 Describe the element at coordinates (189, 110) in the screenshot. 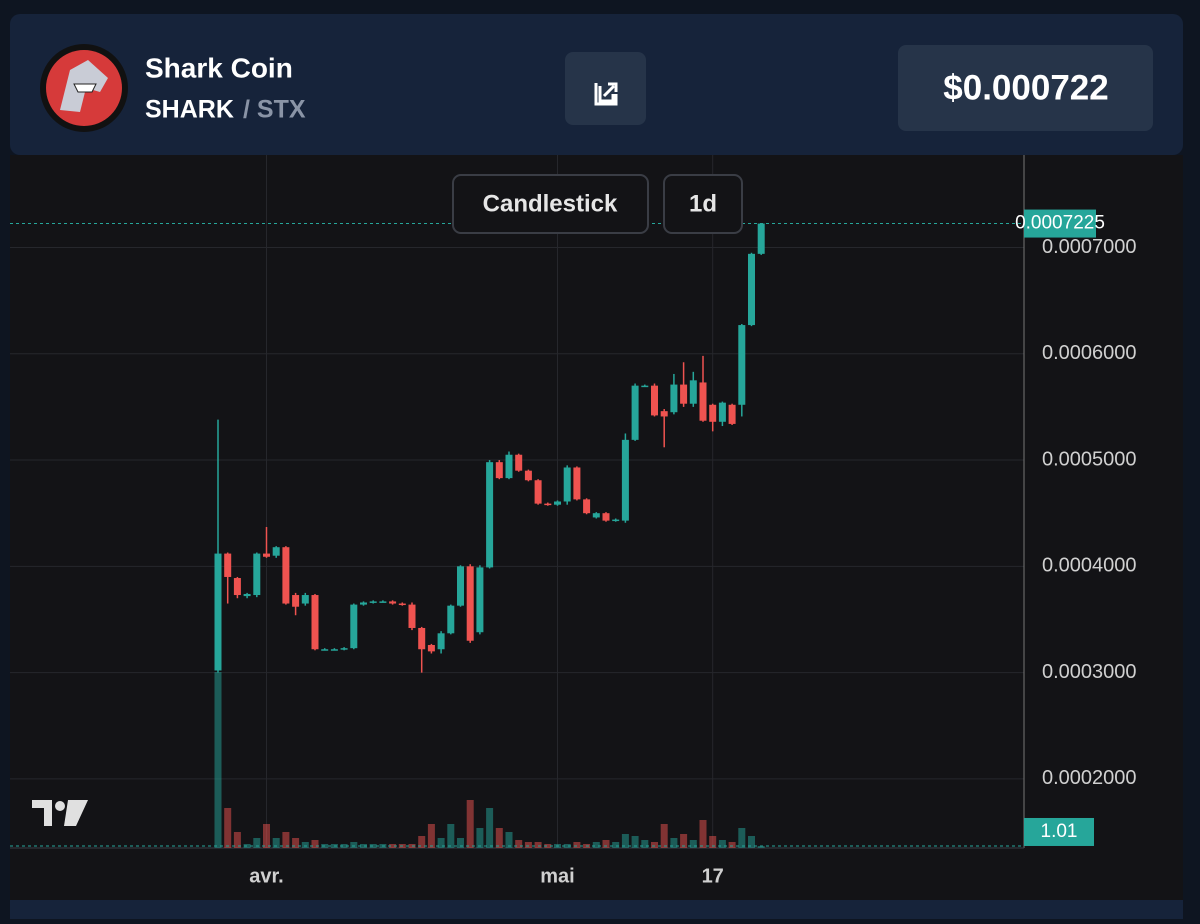

I see `coin-symbol: SHARK` at that location.